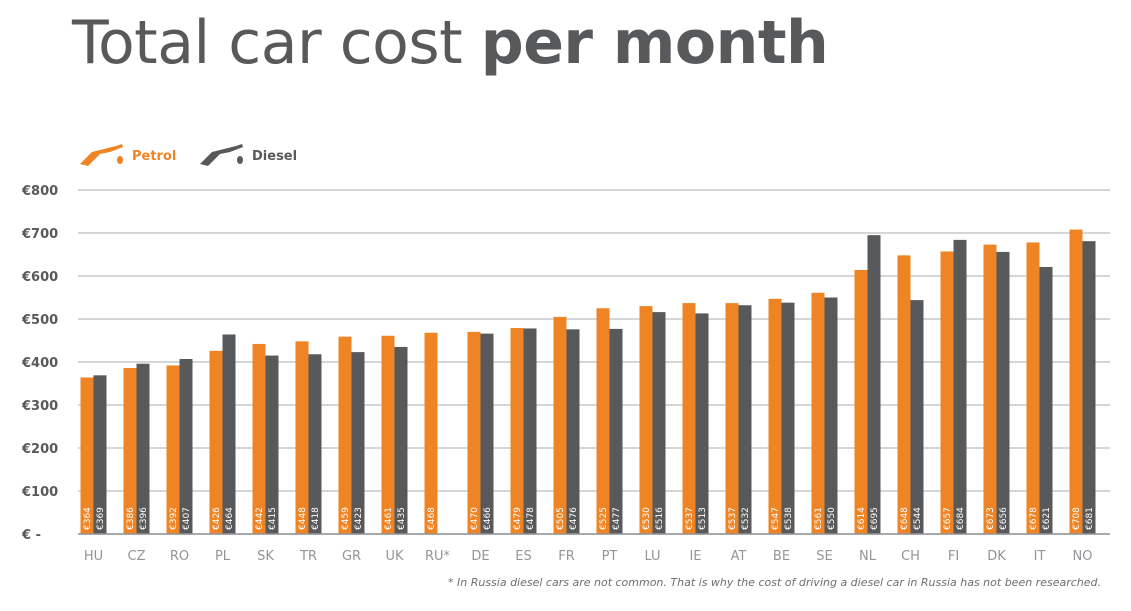 This screenshot has width=1131, height=611. Describe the element at coordinates (432, 518) in the screenshot. I see `bar-value-label: €468` at that location.